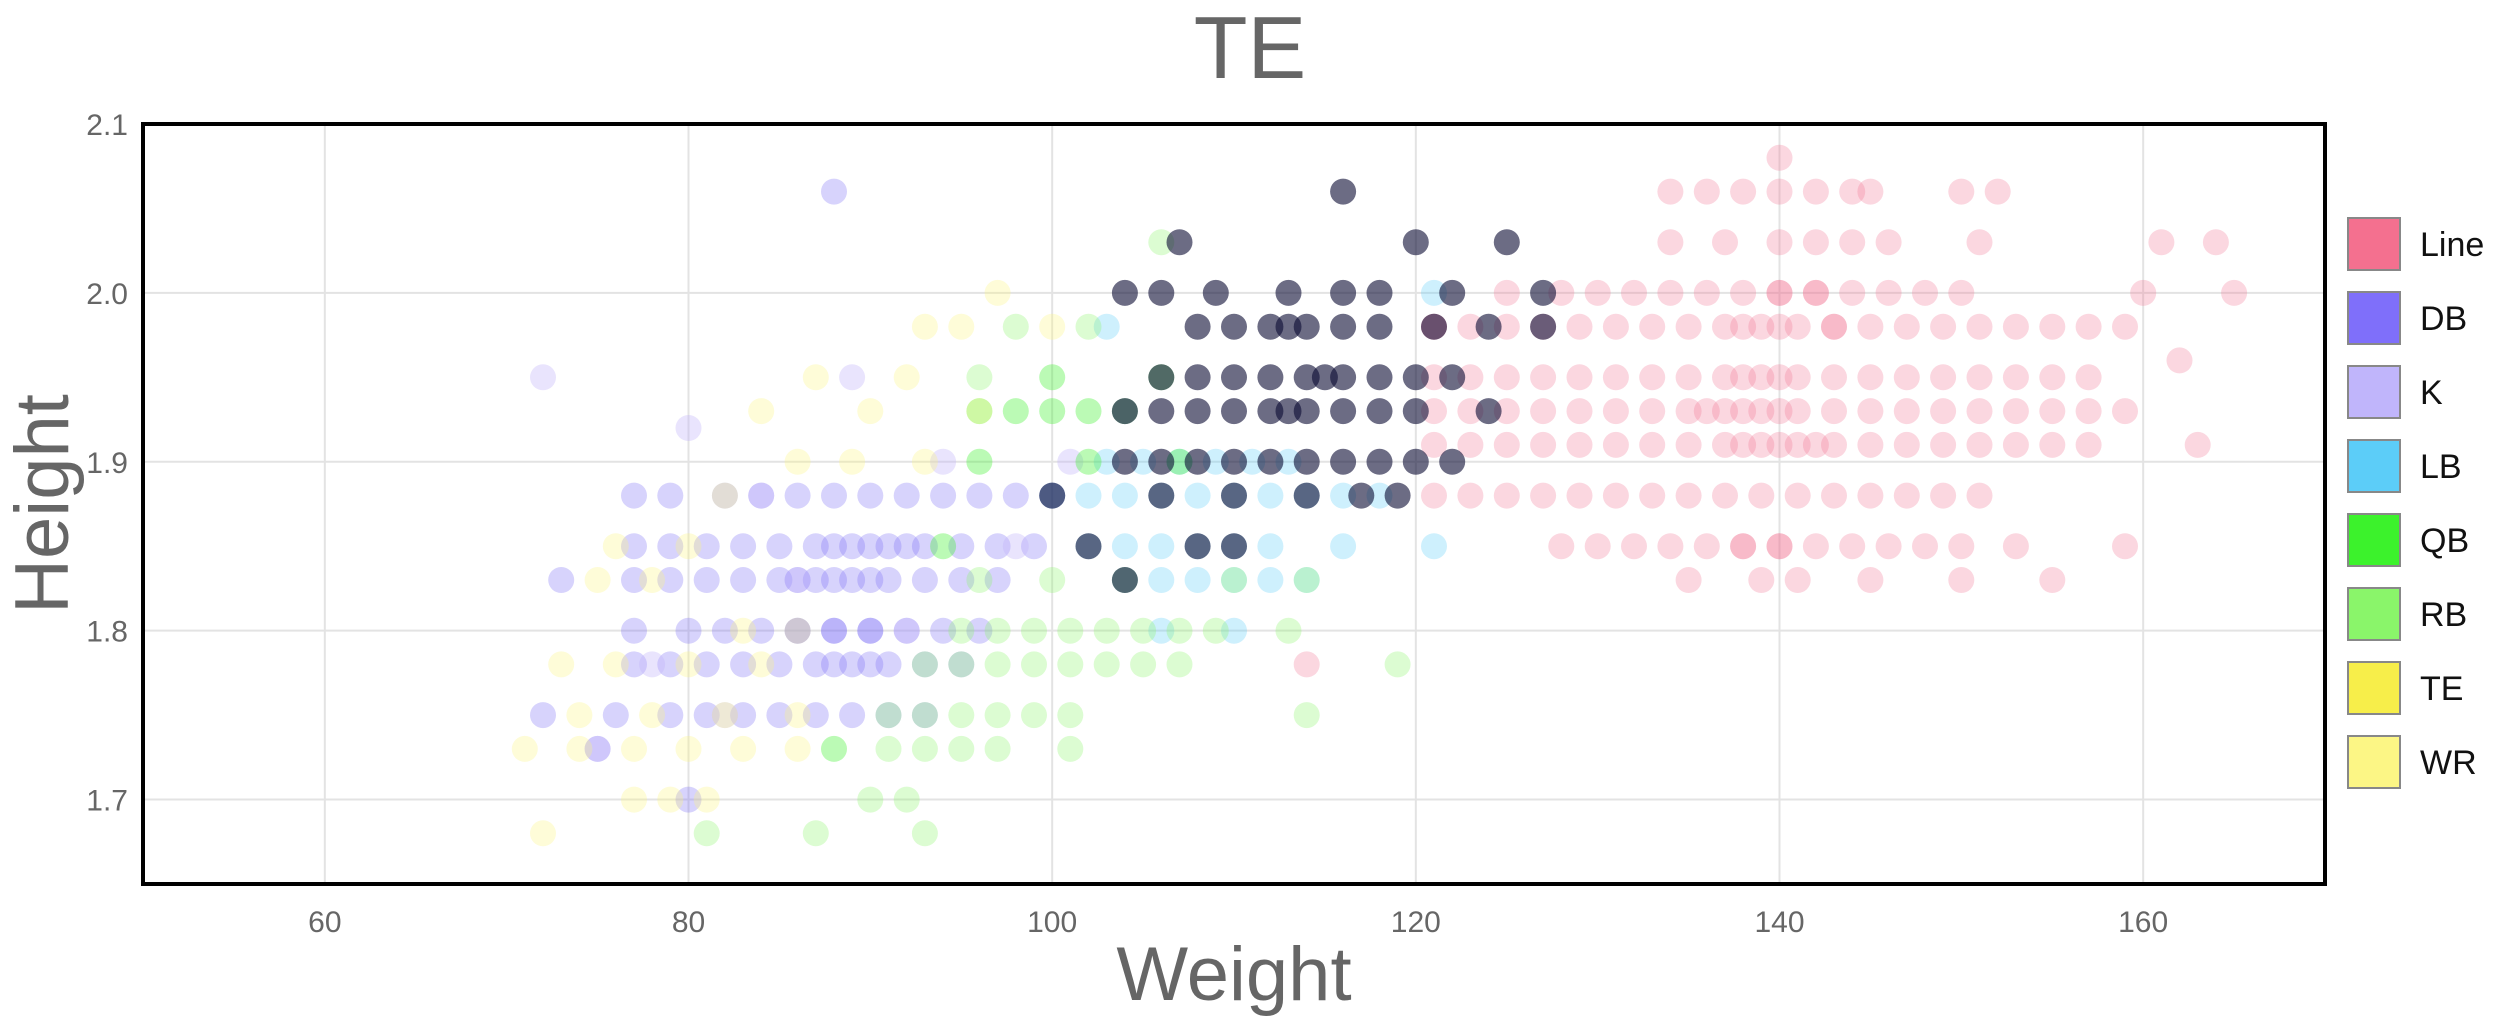 The width and height of the screenshot is (2500, 1018). Describe the element at coordinates (107, 294) in the screenshot. I see `y-tick-label: 2.0` at that location.